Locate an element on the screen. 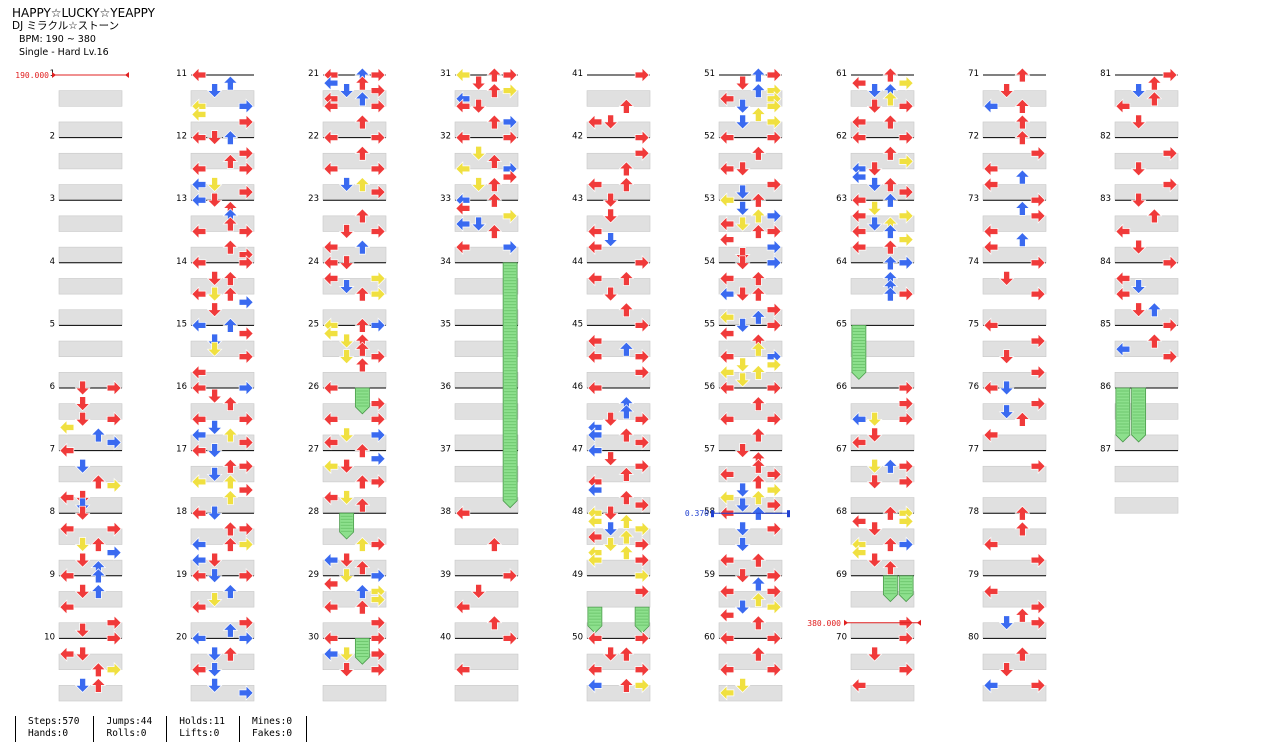  measure-number: 78 is located at coordinates (973, 512).